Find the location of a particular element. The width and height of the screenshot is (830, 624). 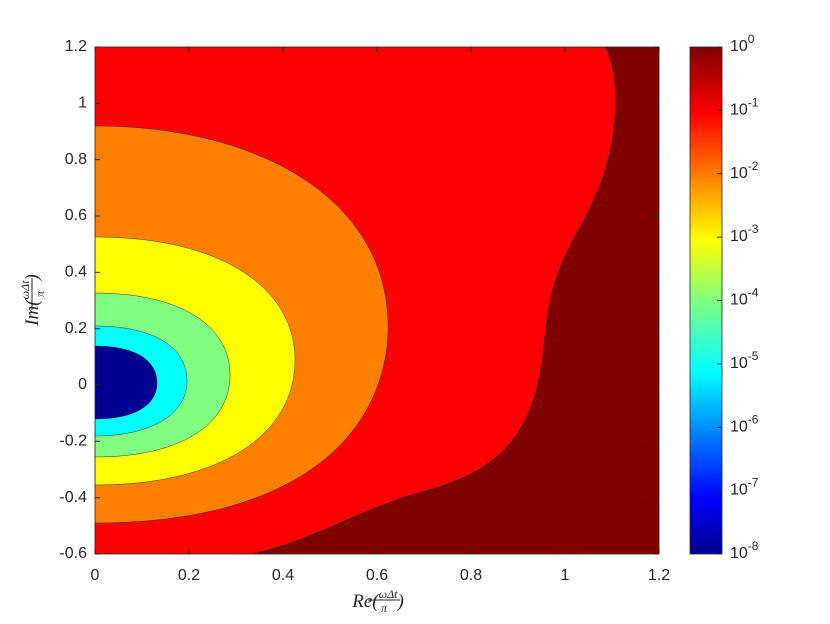

colorbar is located at coordinates (706, 300).